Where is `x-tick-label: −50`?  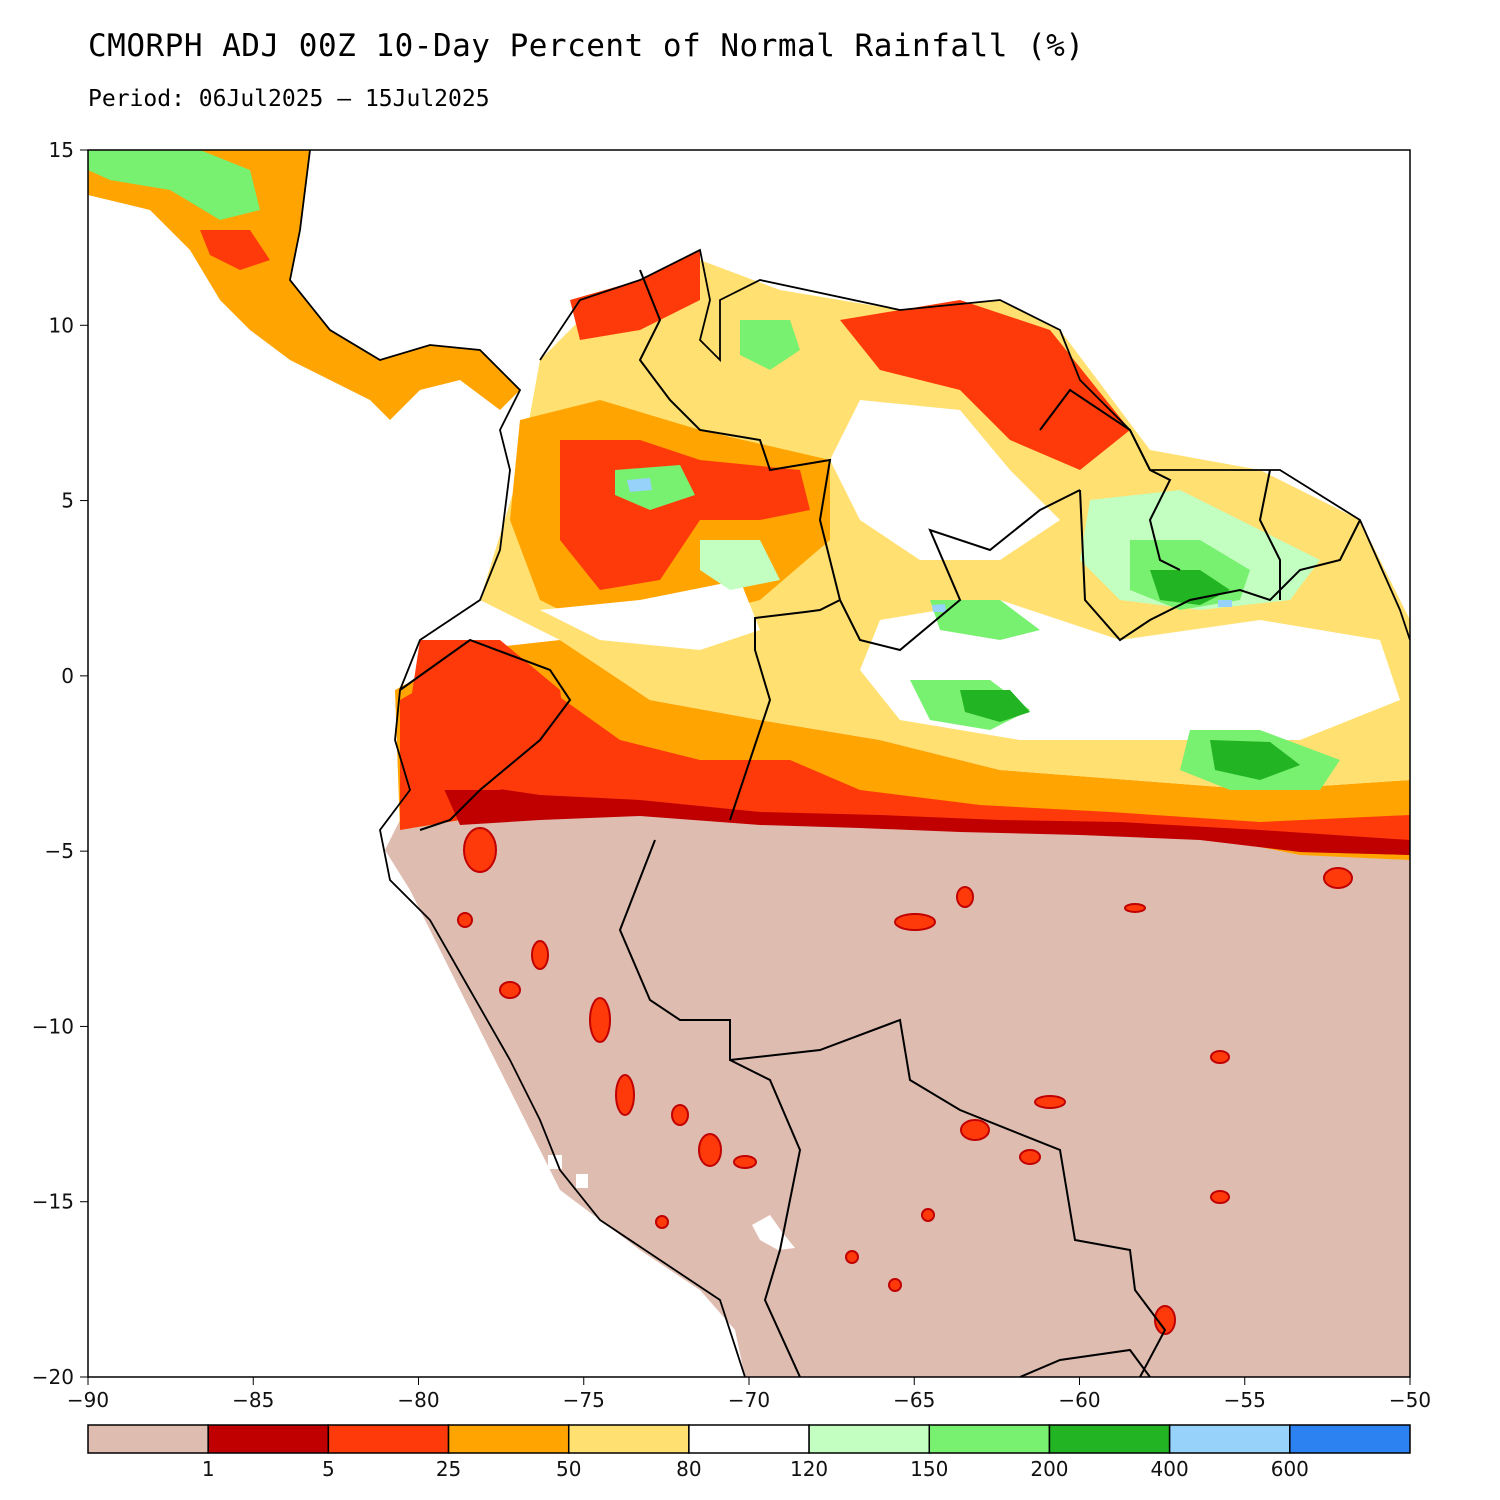
x-tick-label: −50 is located at coordinates (1410, 1400).